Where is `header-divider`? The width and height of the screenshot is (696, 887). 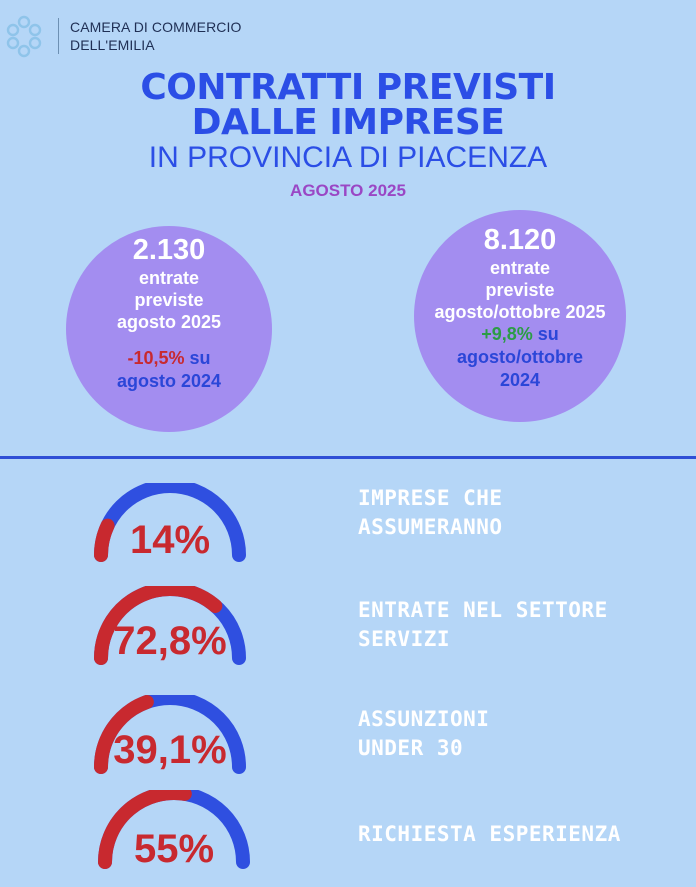 header-divider is located at coordinates (58, 36).